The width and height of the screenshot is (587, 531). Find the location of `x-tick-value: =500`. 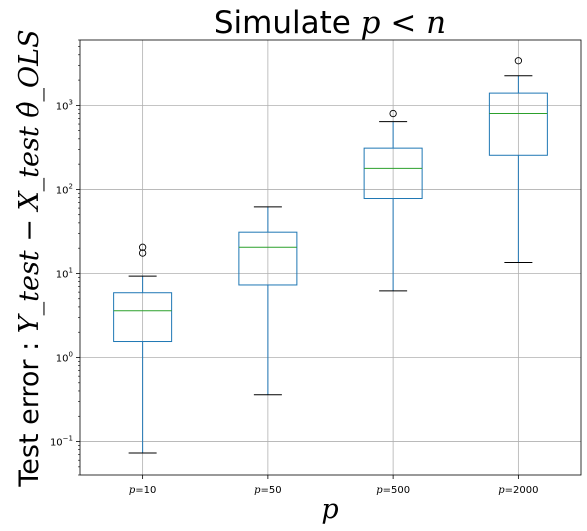

x-tick-value: =500 is located at coordinates (396, 490).